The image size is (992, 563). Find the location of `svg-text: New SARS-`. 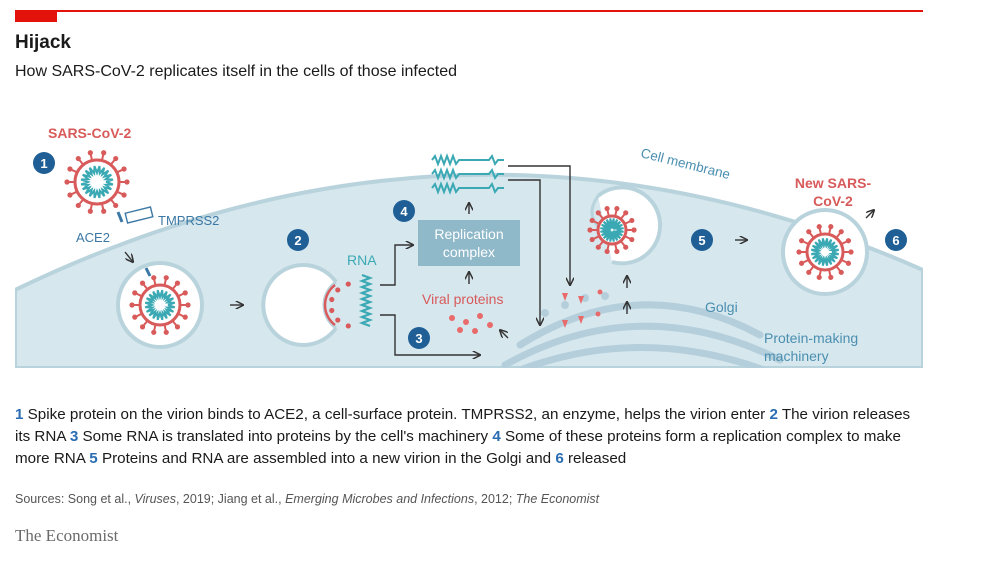

svg-text: New SARS- is located at coordinates (833, 183).